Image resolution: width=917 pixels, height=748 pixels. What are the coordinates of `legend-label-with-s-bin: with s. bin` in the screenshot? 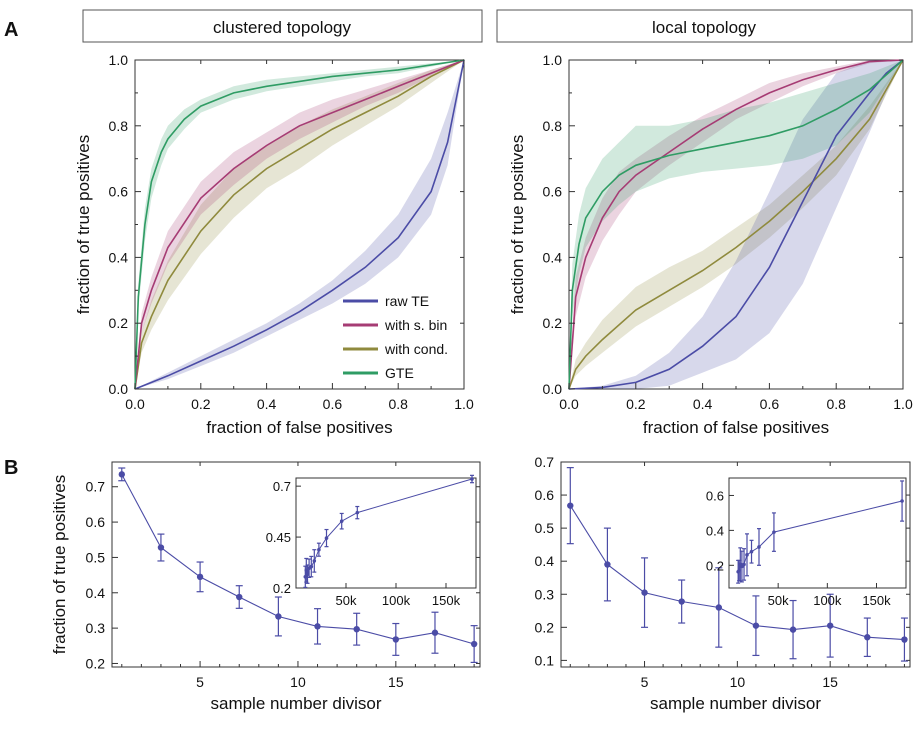 It's located at (415, 325).